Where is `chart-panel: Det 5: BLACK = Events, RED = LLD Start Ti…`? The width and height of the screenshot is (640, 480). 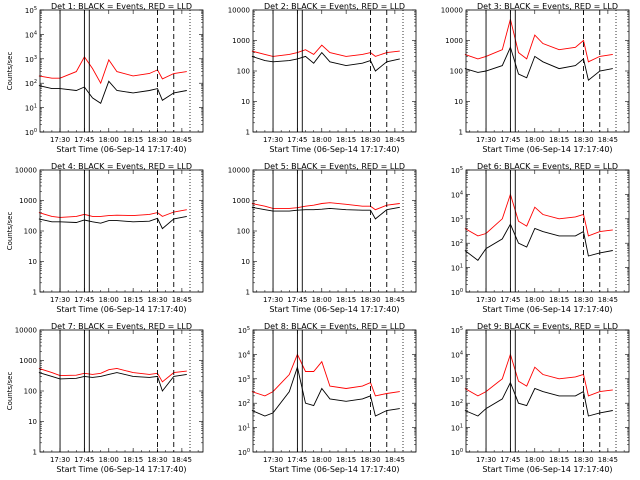 chart-panel: Det 5: BLACK = Events, RED = LLD Start Ti… is located at coordinates (322, 238).